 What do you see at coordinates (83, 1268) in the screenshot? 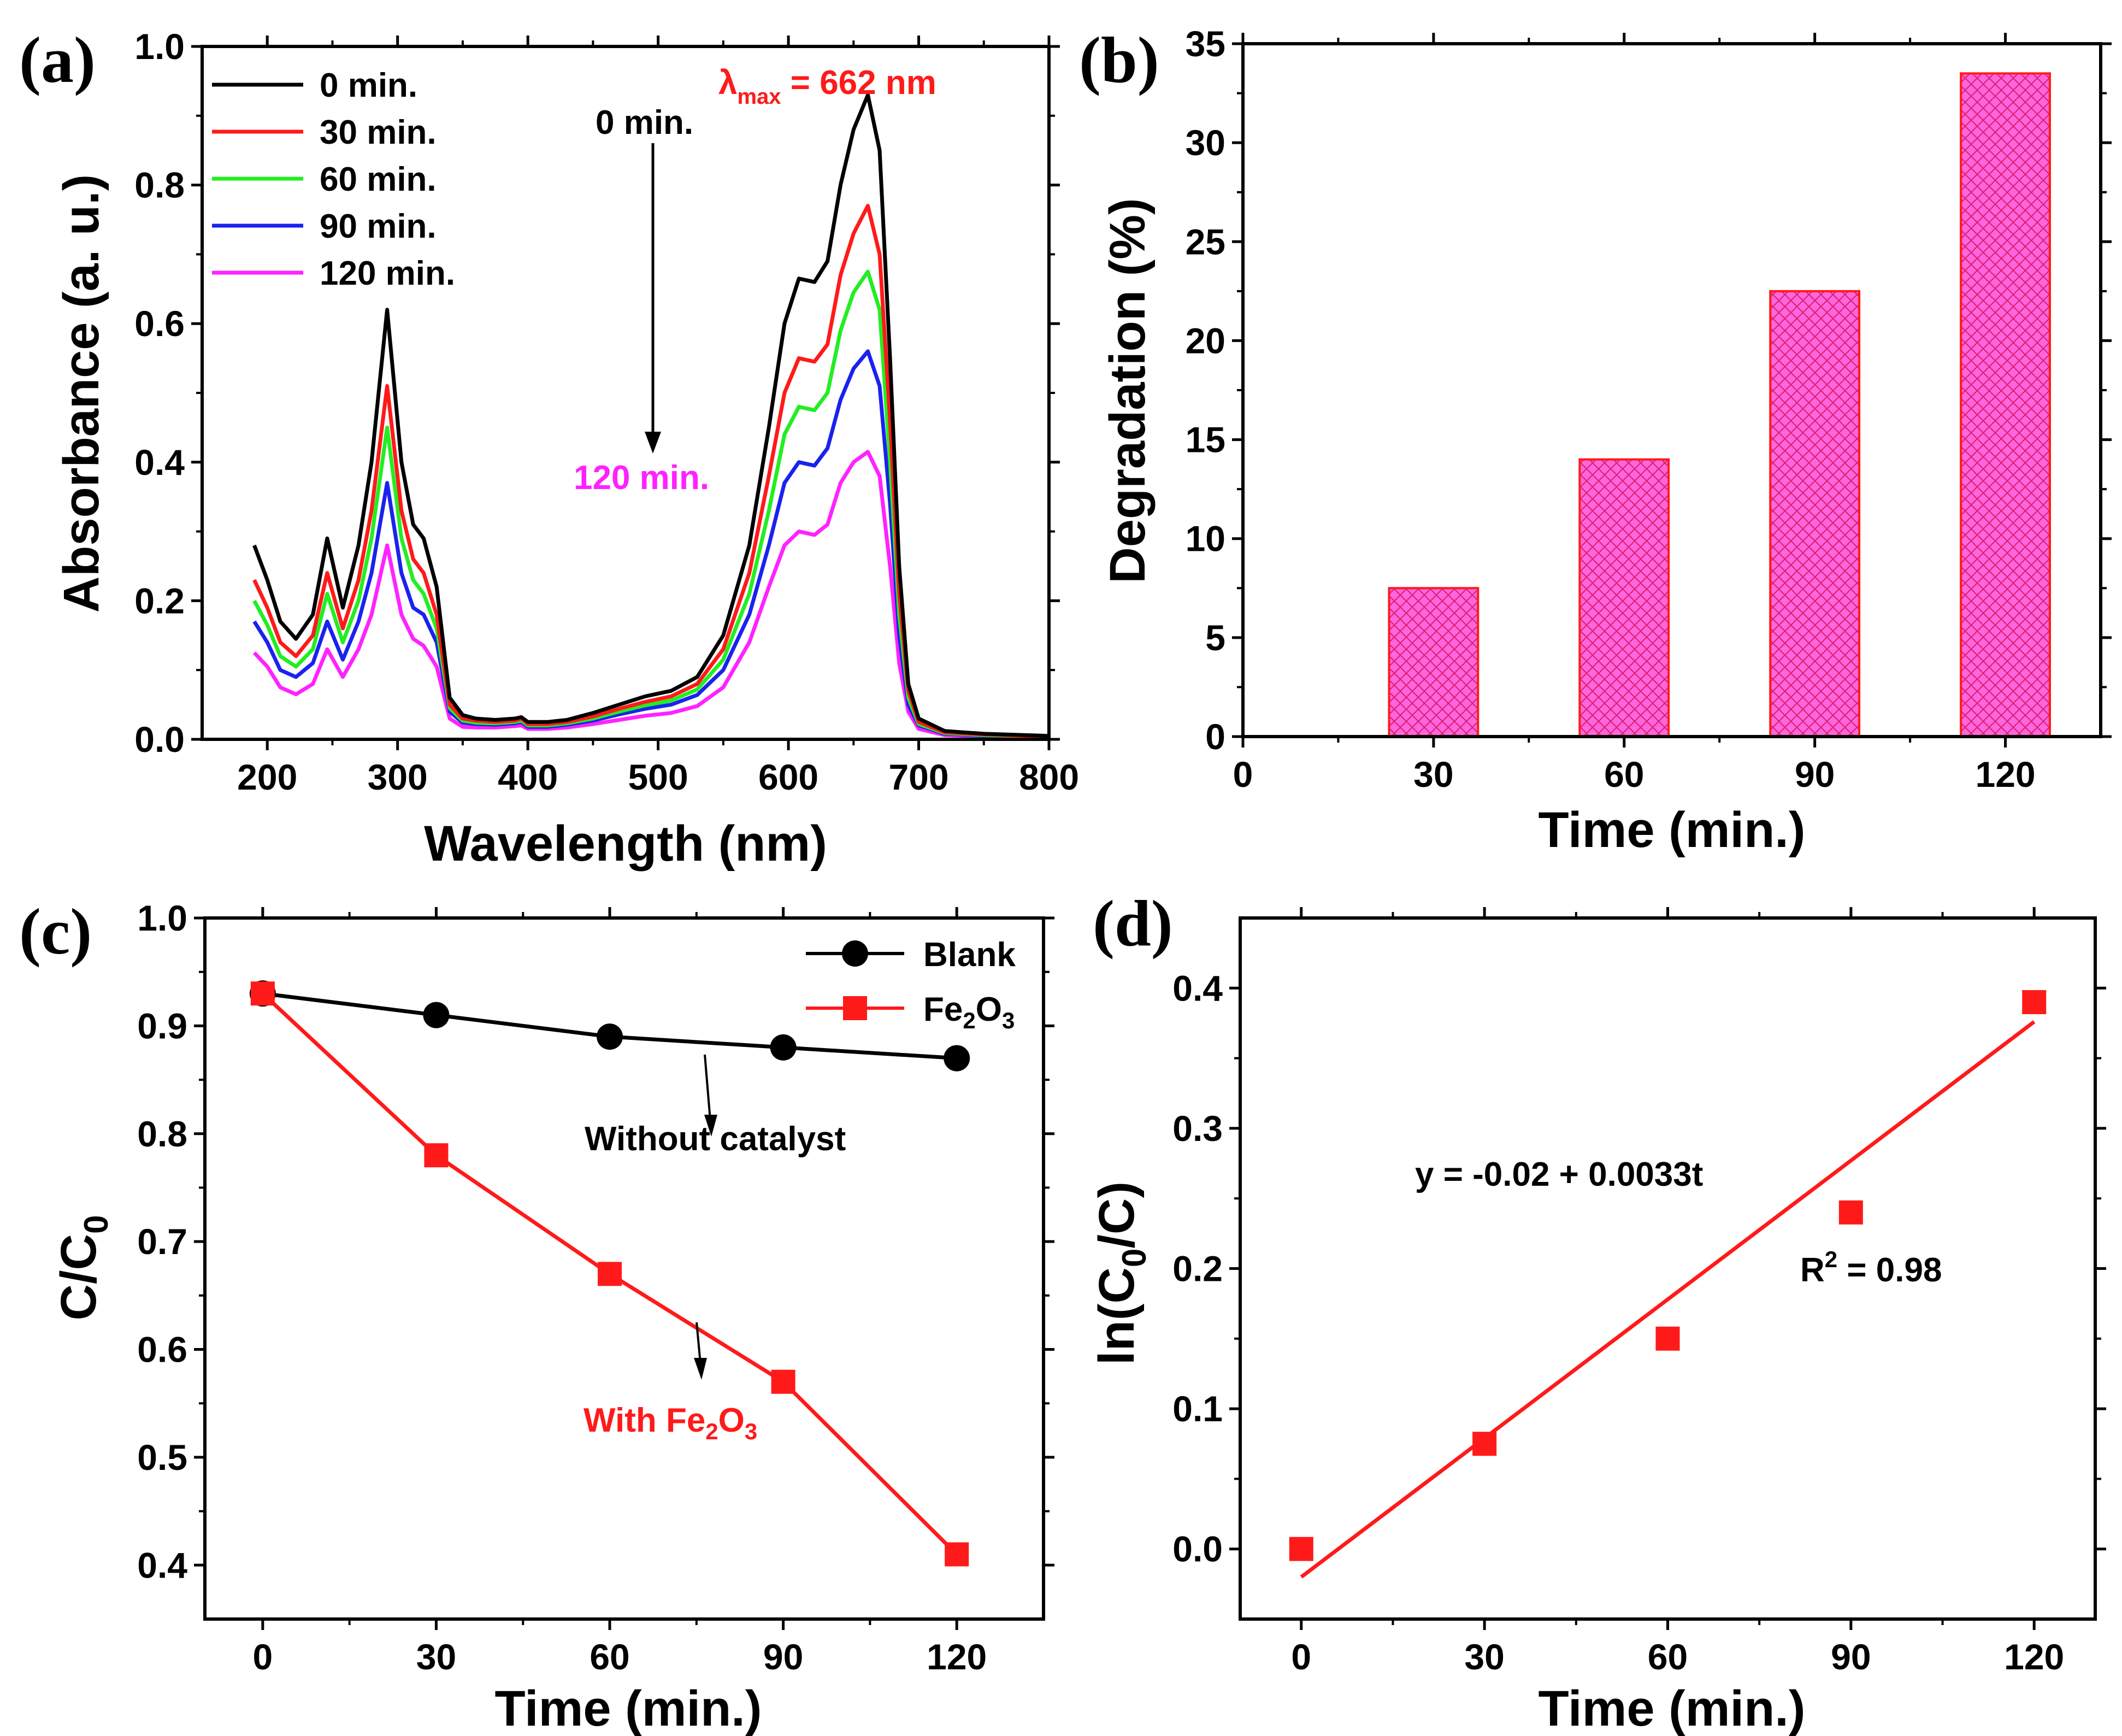
I see `panel-c-ylabel: C/C0` at bounding box center [83, 1268].